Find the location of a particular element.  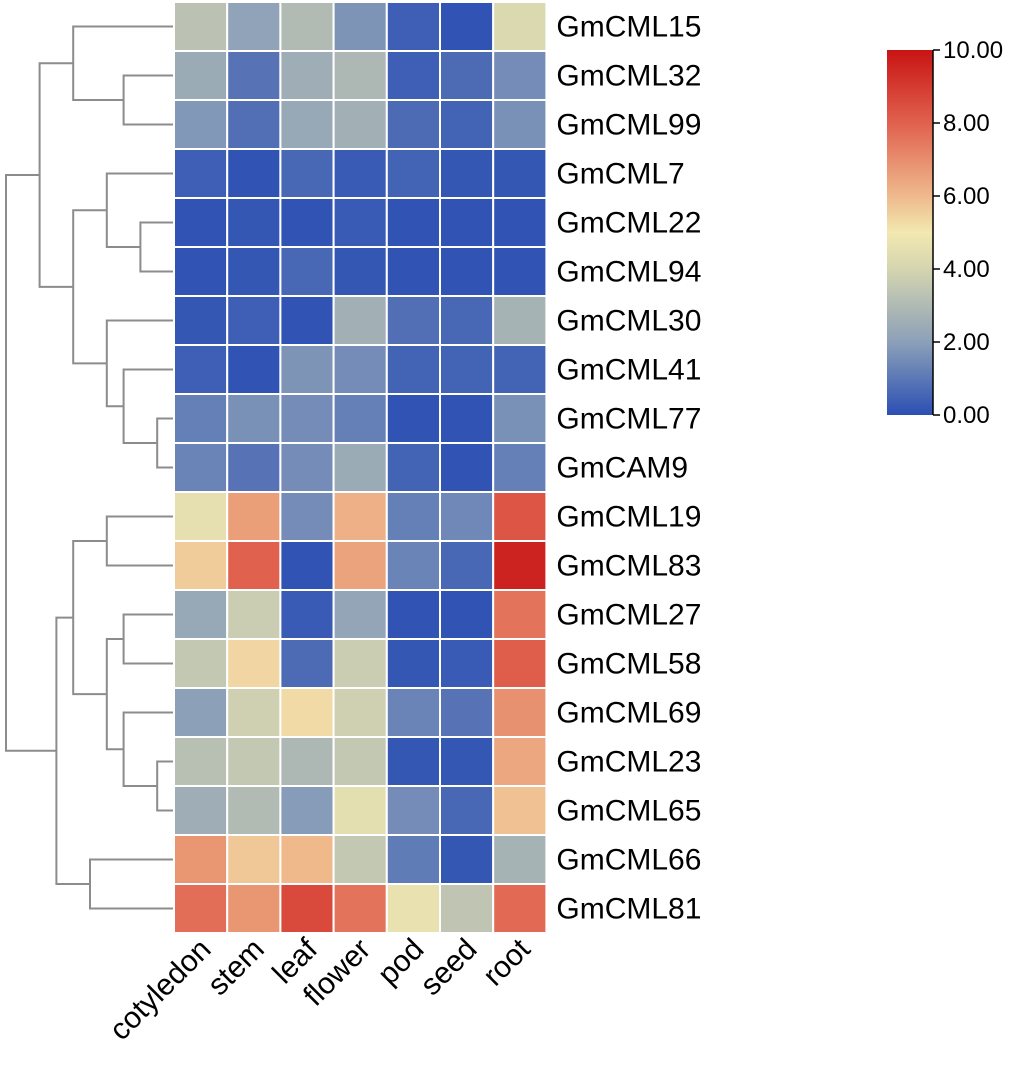

heatmap-cell-GmCML58-pod is located at coordinates (413, 663).